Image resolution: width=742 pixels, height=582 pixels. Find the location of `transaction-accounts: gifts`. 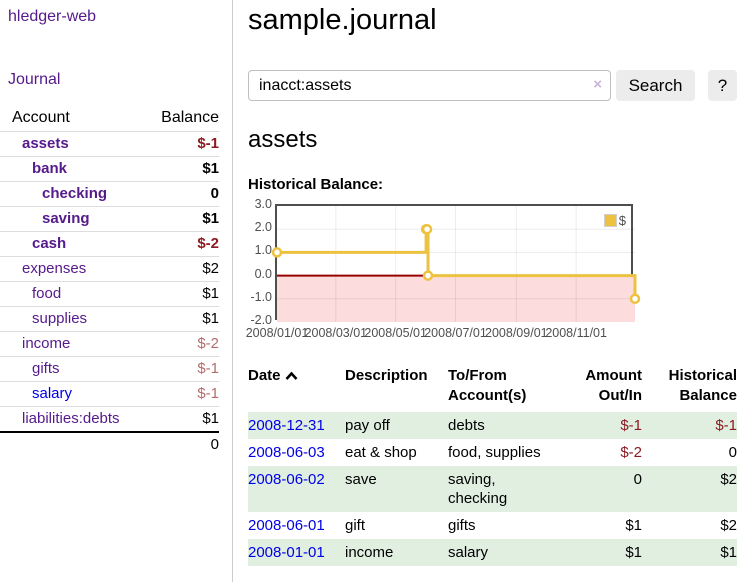

transaction-accounts: gifts is located at coordinates (462, 525).